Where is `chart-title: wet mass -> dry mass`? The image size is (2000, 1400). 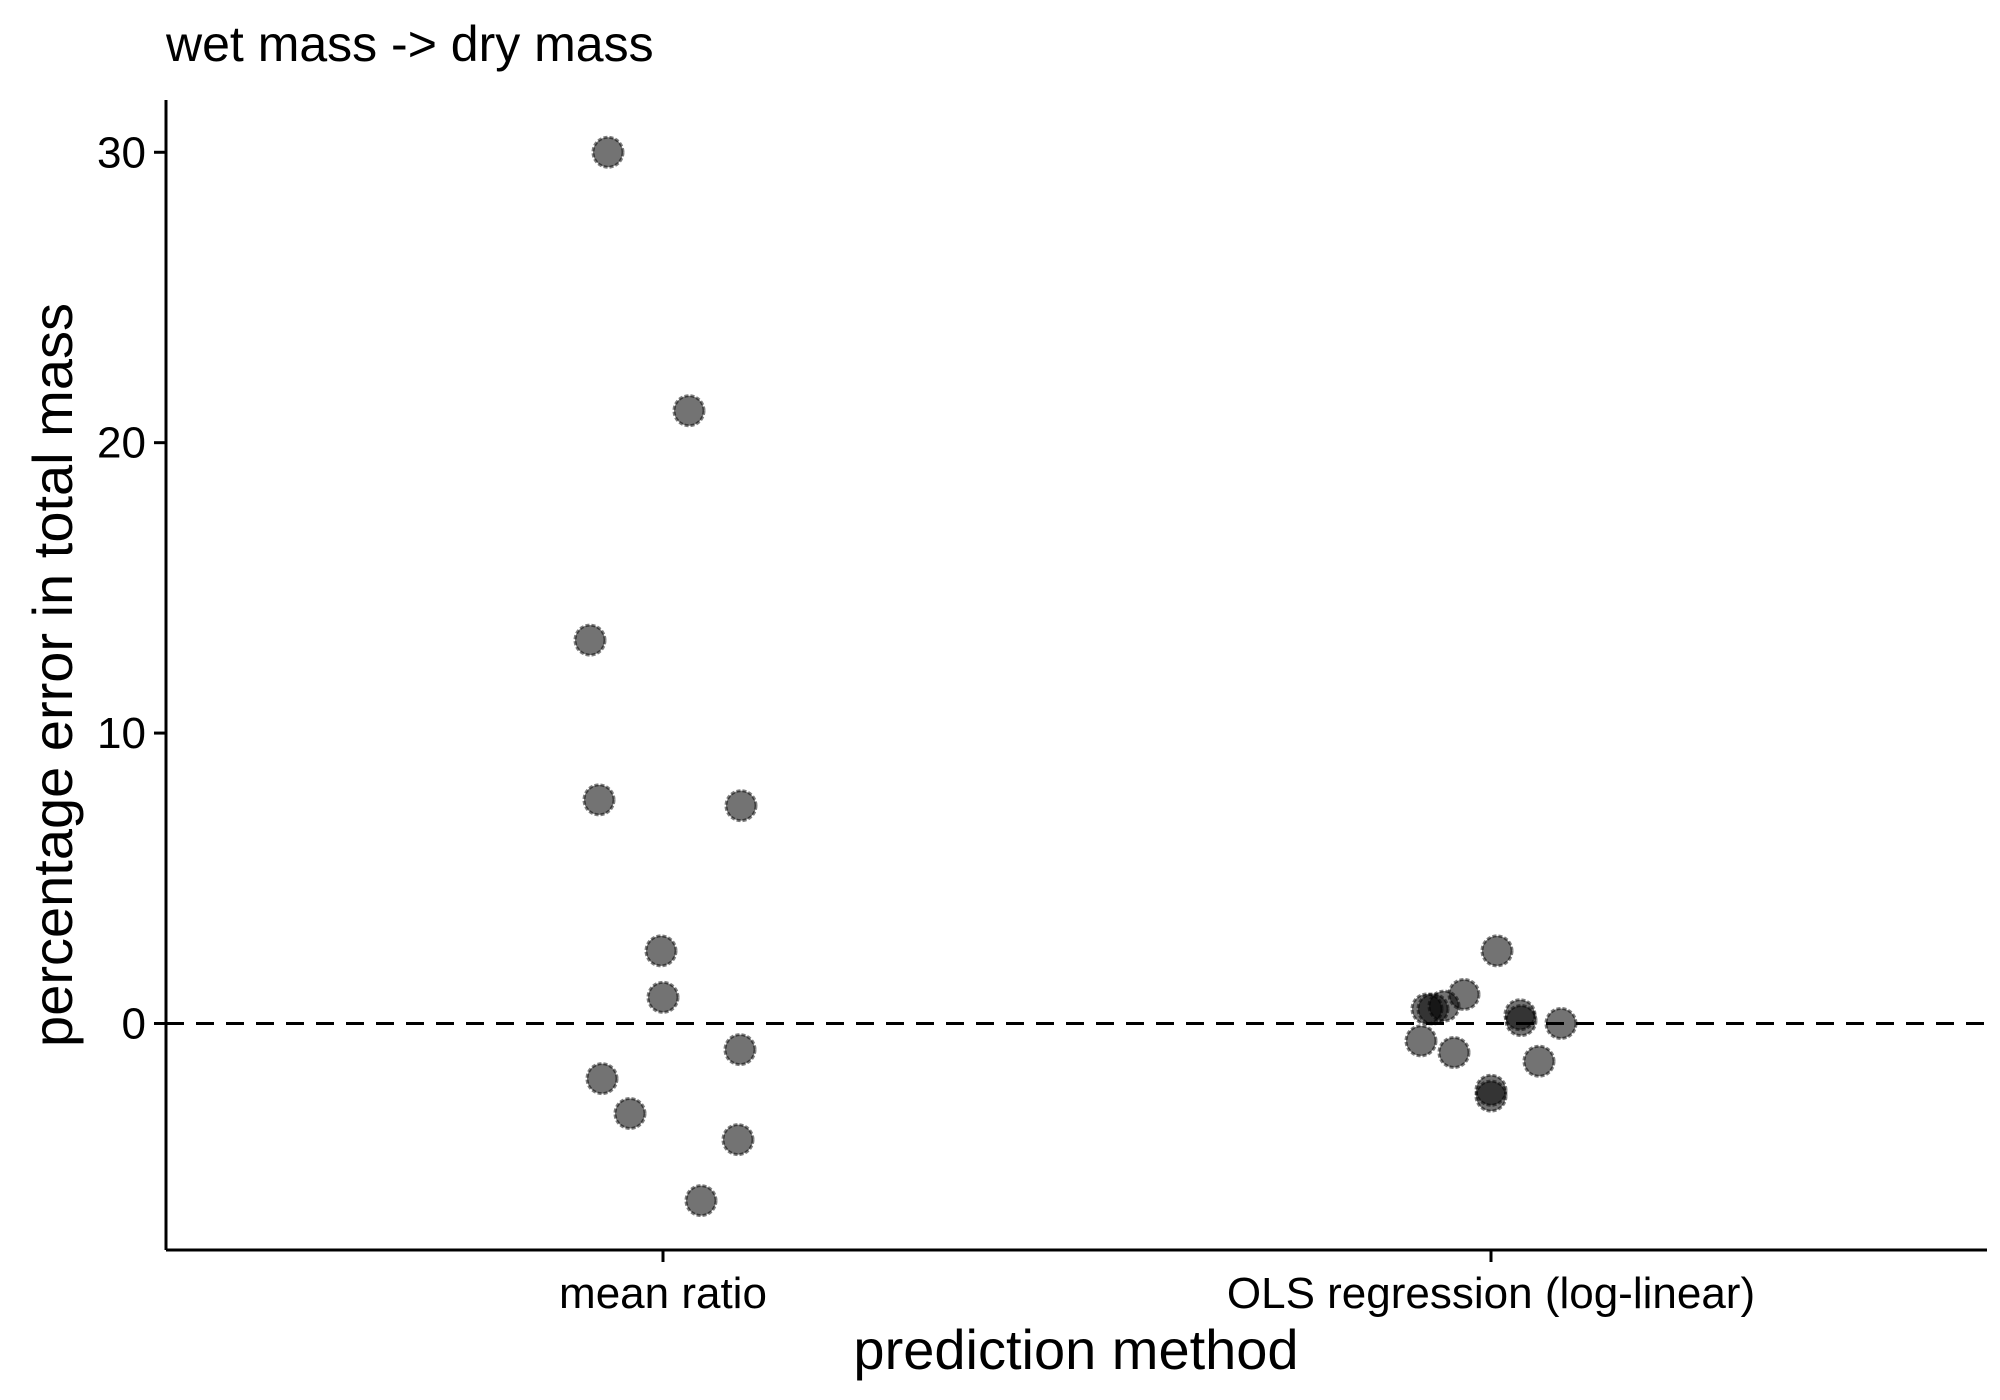 chart-title: wet mass -> dry mass is located at coordinates (409, 44).